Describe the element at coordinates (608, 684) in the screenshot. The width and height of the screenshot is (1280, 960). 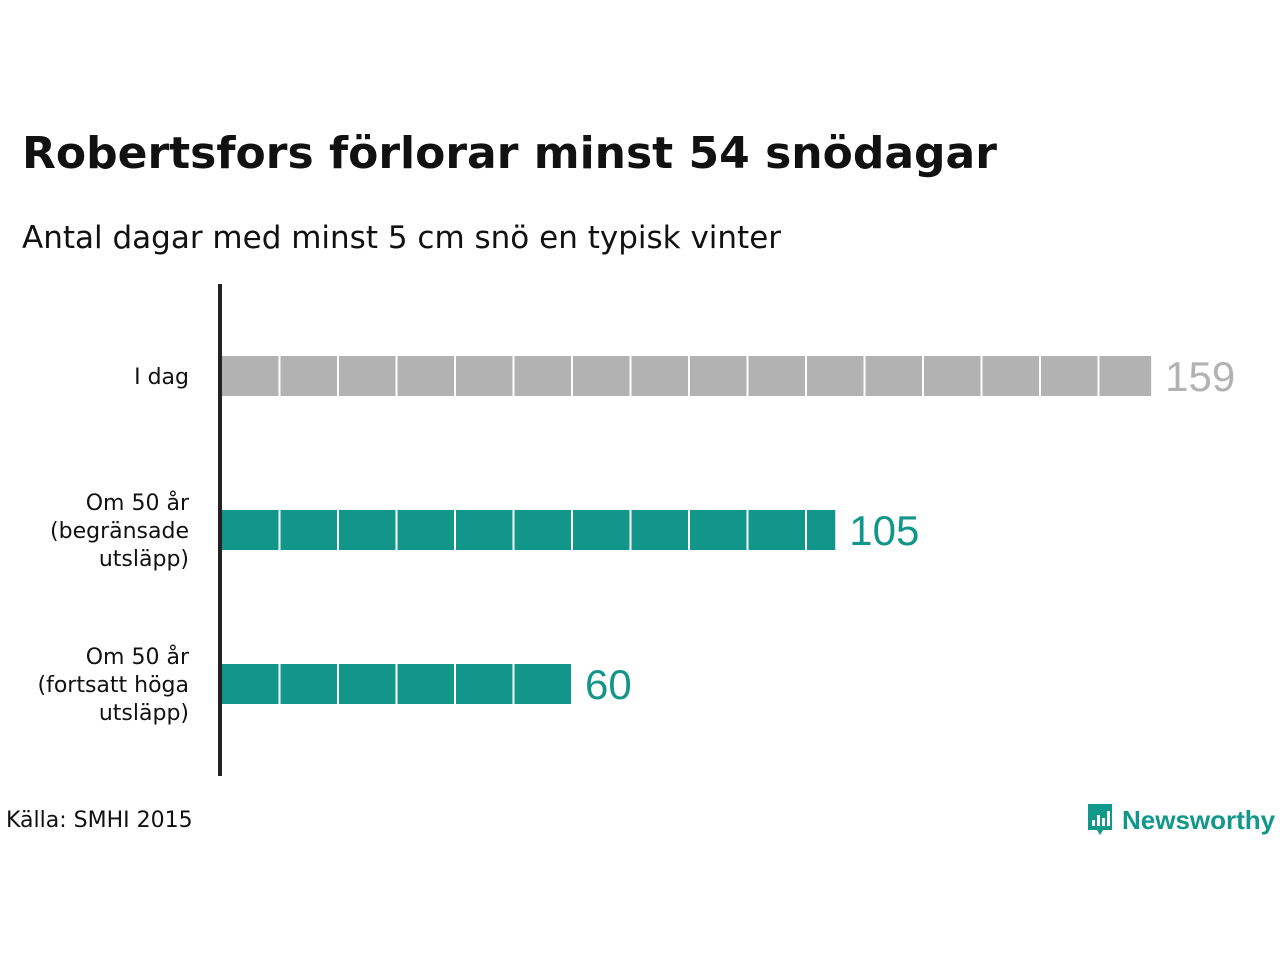
I see `bar-value-label: 60` at that location.